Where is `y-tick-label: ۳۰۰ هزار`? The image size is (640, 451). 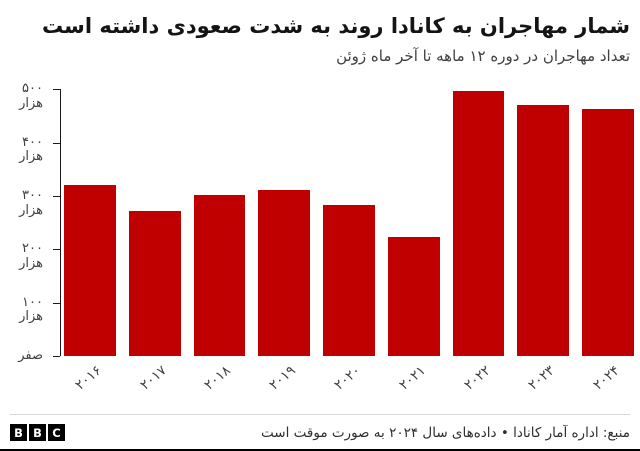
y-tick-label: ۳۰۰ هزار is located at coordinates (31, 203).